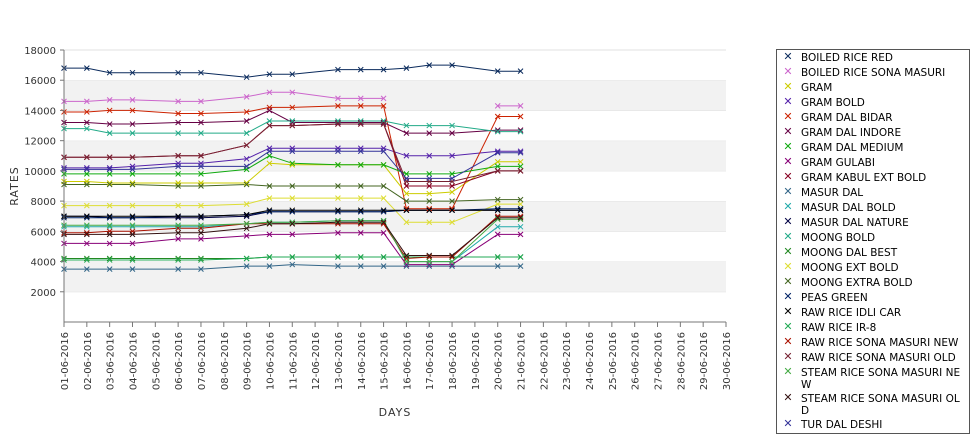  What do you see at coordinates (873, 424) in the screenshot?
I see `legend-item: ✕ TUR DAL DESHI` at bounding box center [873, 424].